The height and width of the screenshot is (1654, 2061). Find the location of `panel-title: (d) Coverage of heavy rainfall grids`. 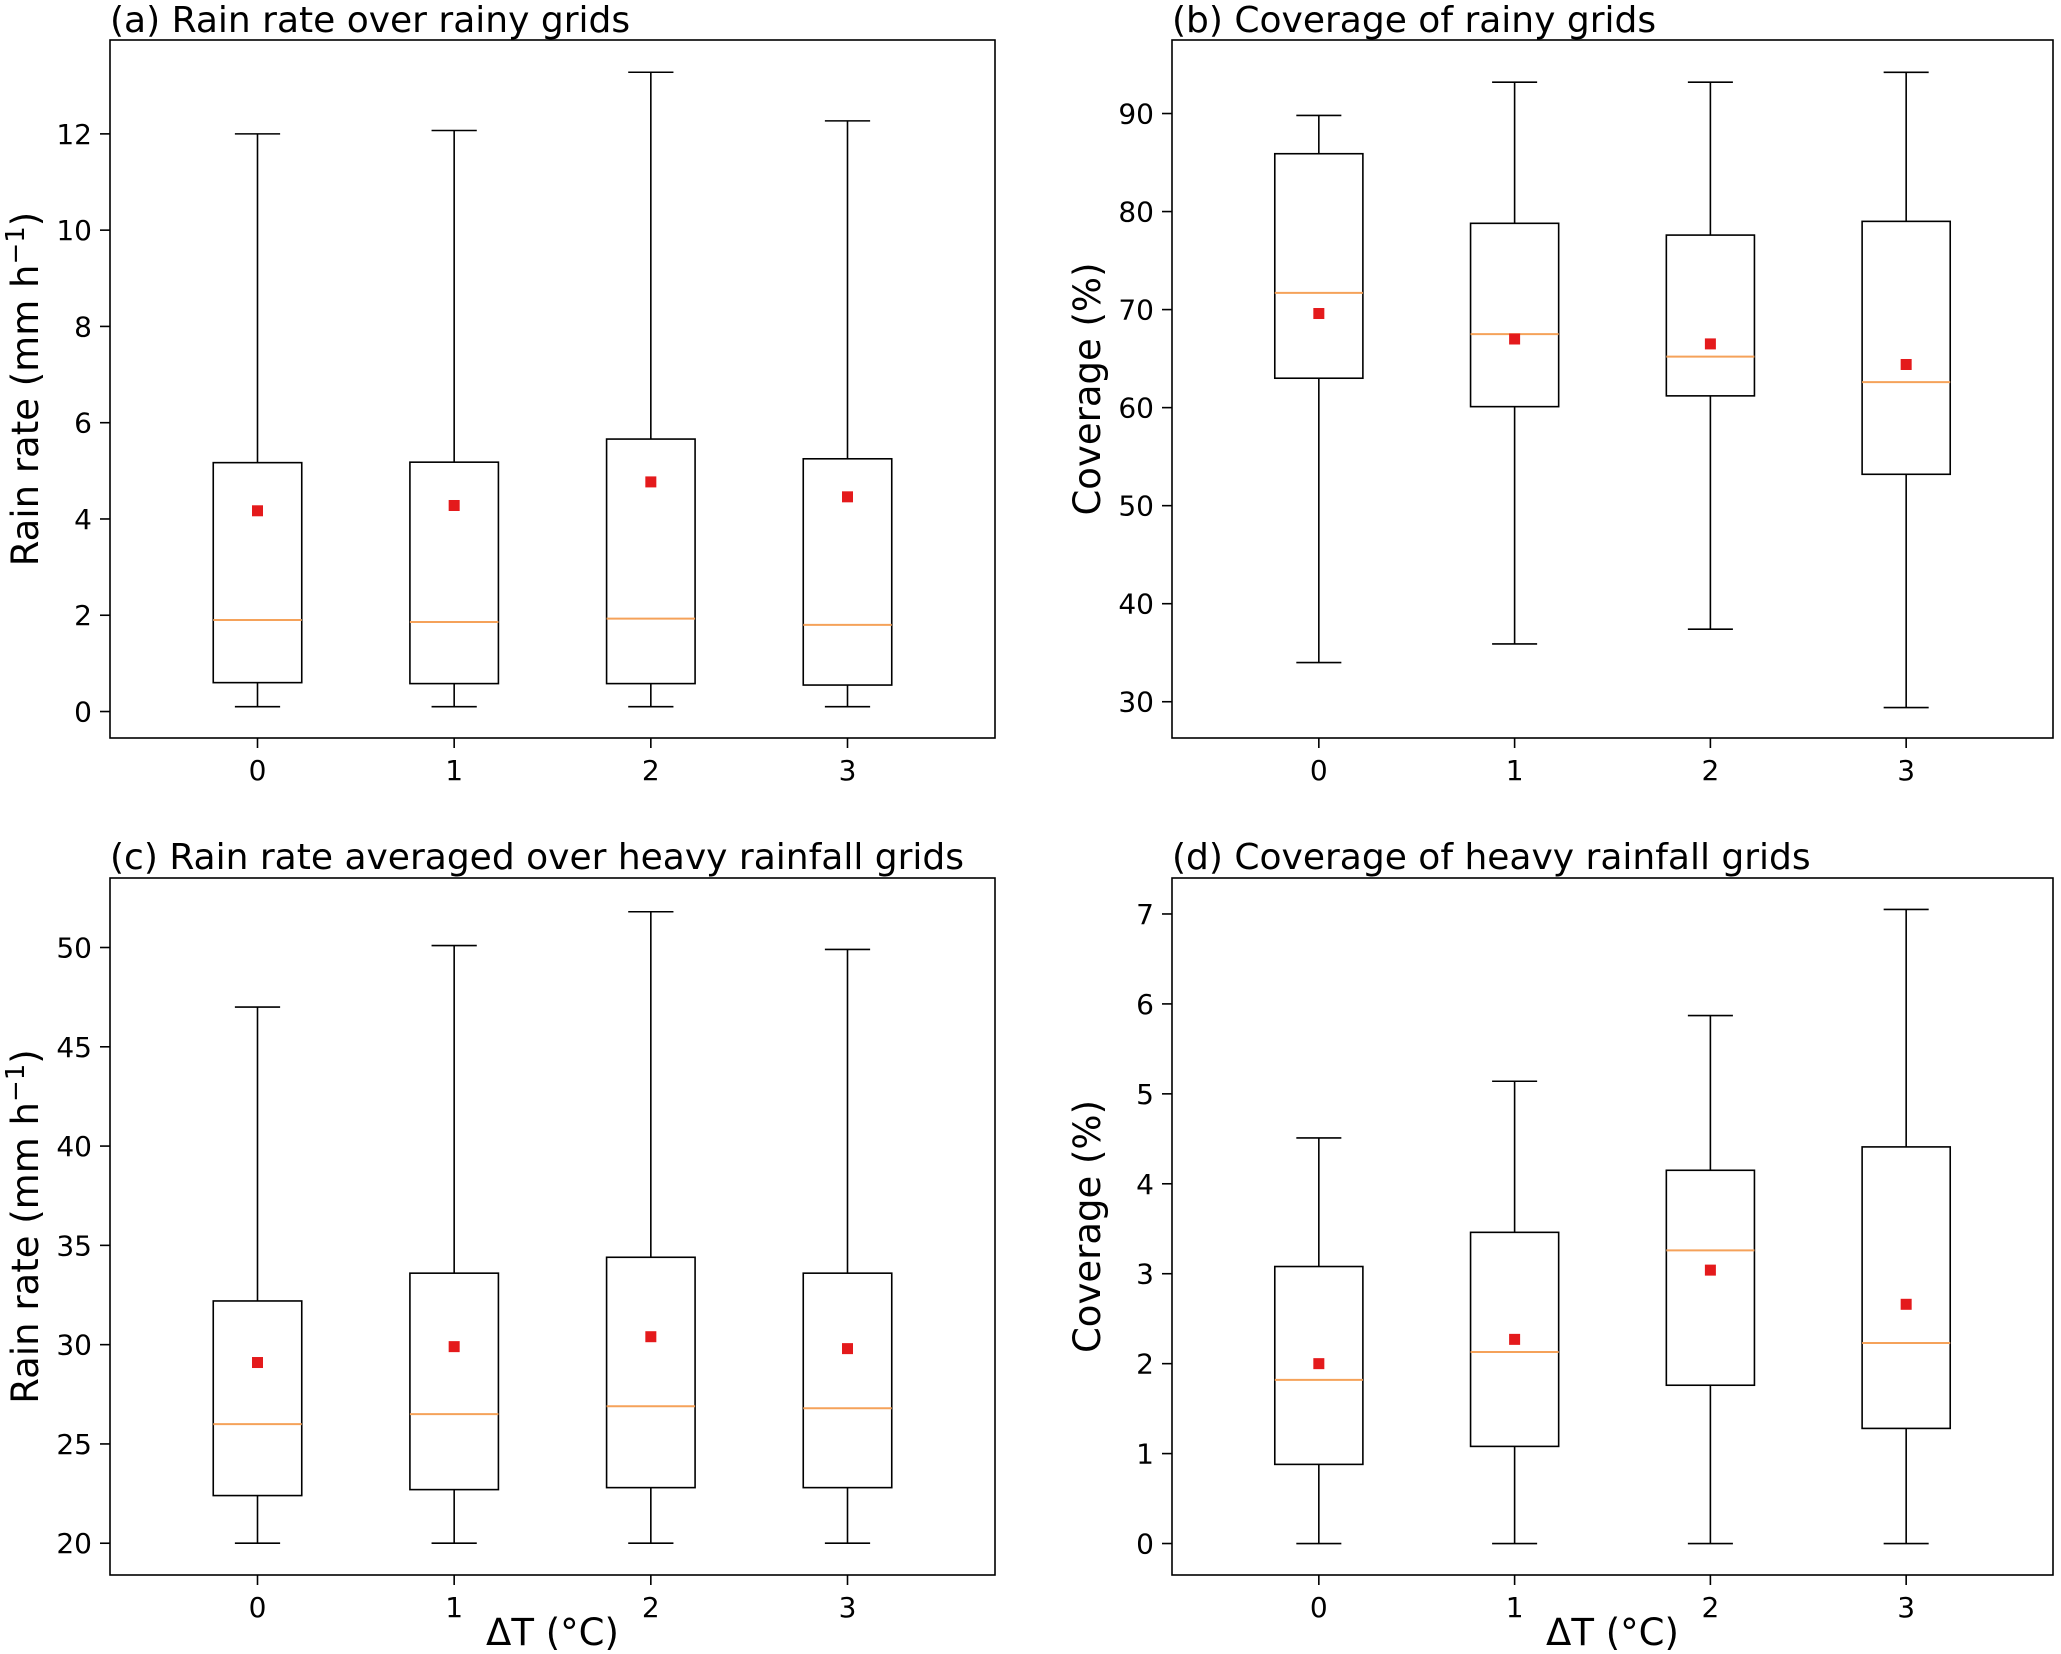

panel-title: (d) Coverage of heavy rainfall grids is located at coordinates (1491, 857).